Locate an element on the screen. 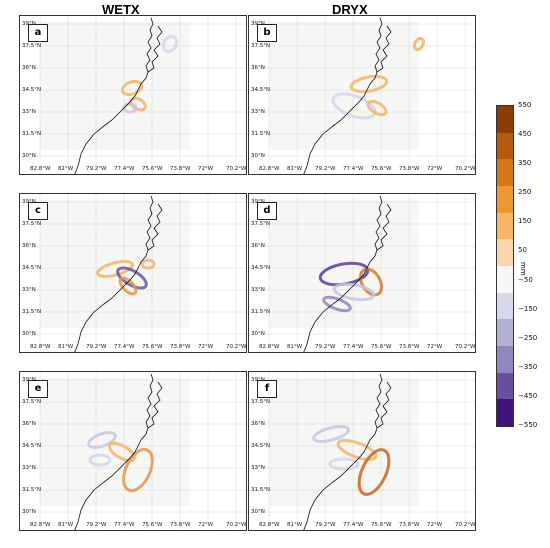 The width and height of the screenshot is (550, 548). colorbar-tick-label: 250 is located at coordinates (525, 192).